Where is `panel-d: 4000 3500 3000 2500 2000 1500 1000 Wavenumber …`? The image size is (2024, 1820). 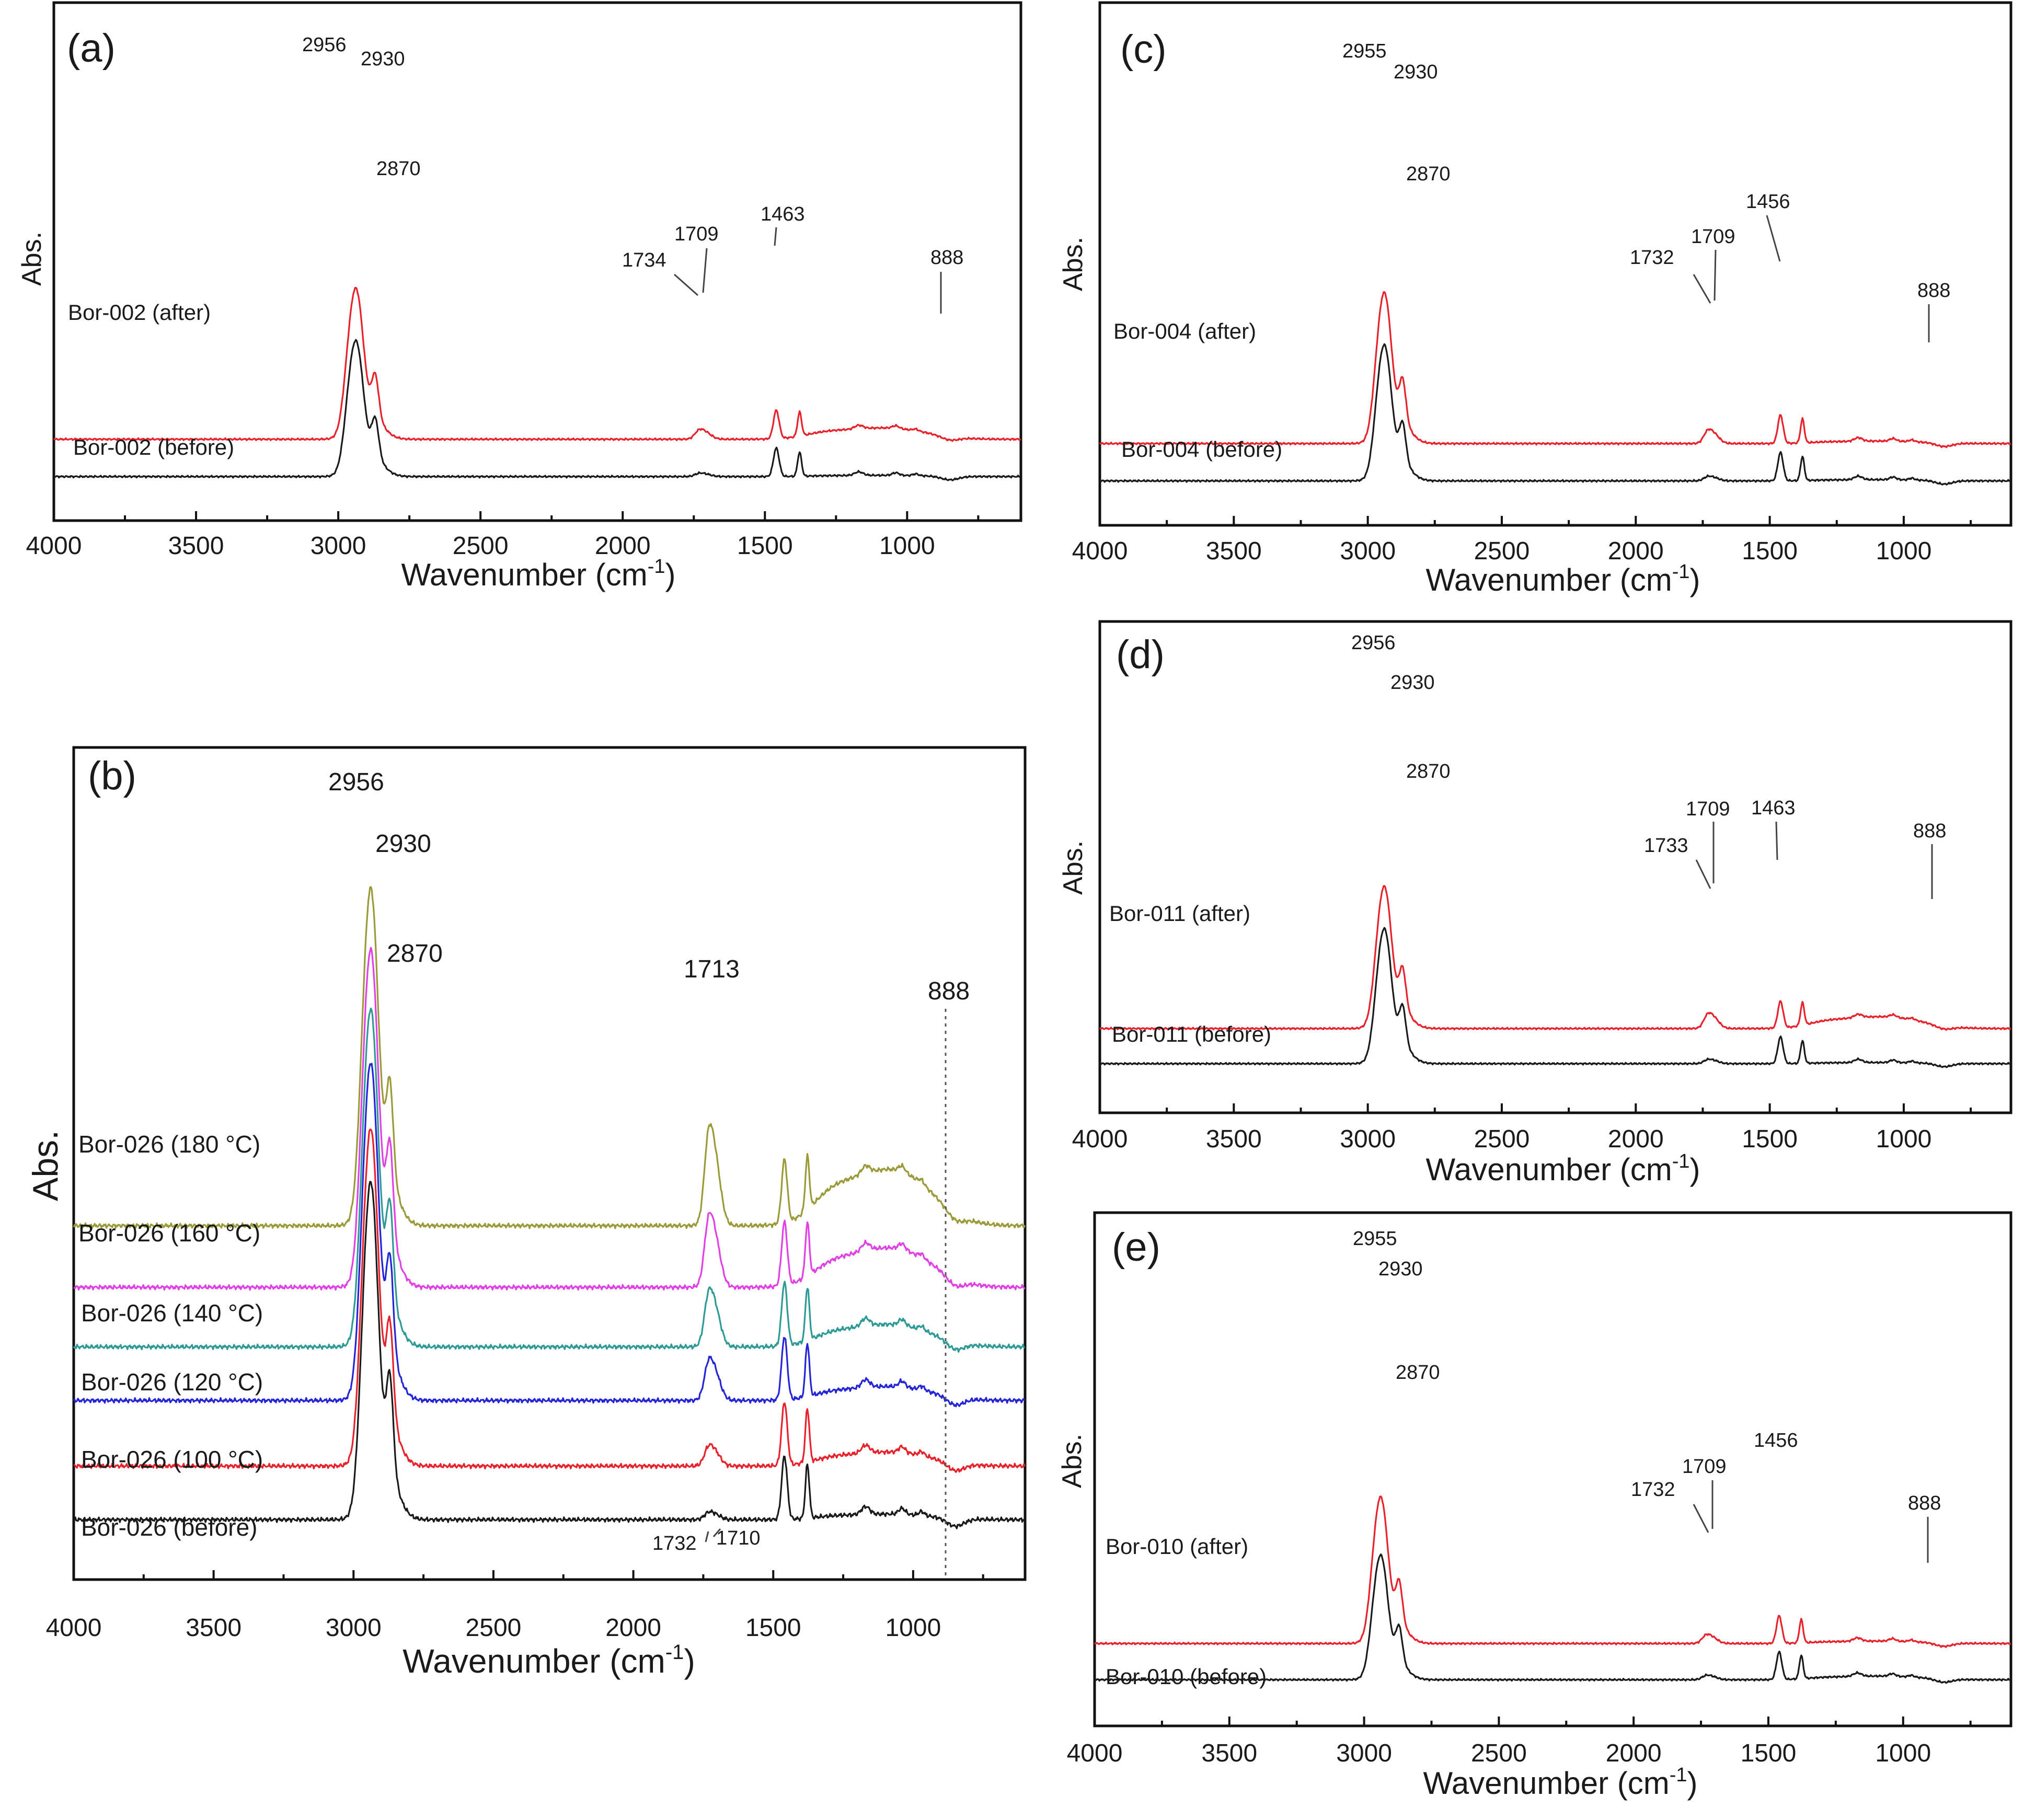
panel-d: 4000 3500 3000 2500 2000 1500 1000 Wavenumber … is located at coordinates (1535, 903).